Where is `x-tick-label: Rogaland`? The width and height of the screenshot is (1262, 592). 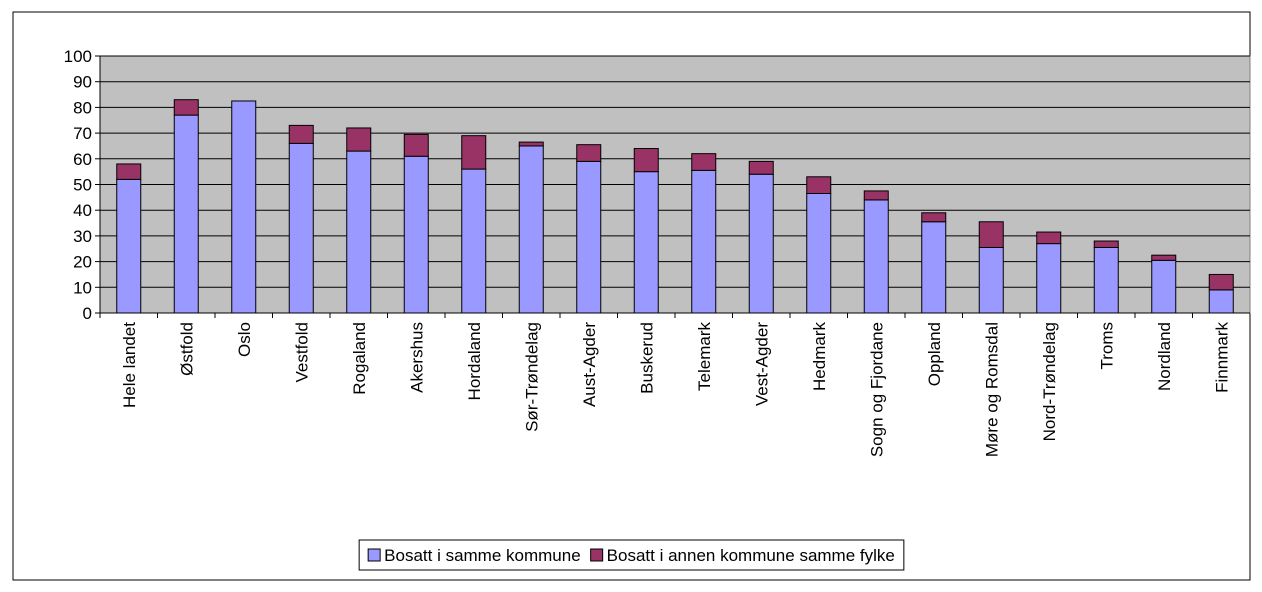
x-tick-label: Rogaland is located at coordinates (359, 358).